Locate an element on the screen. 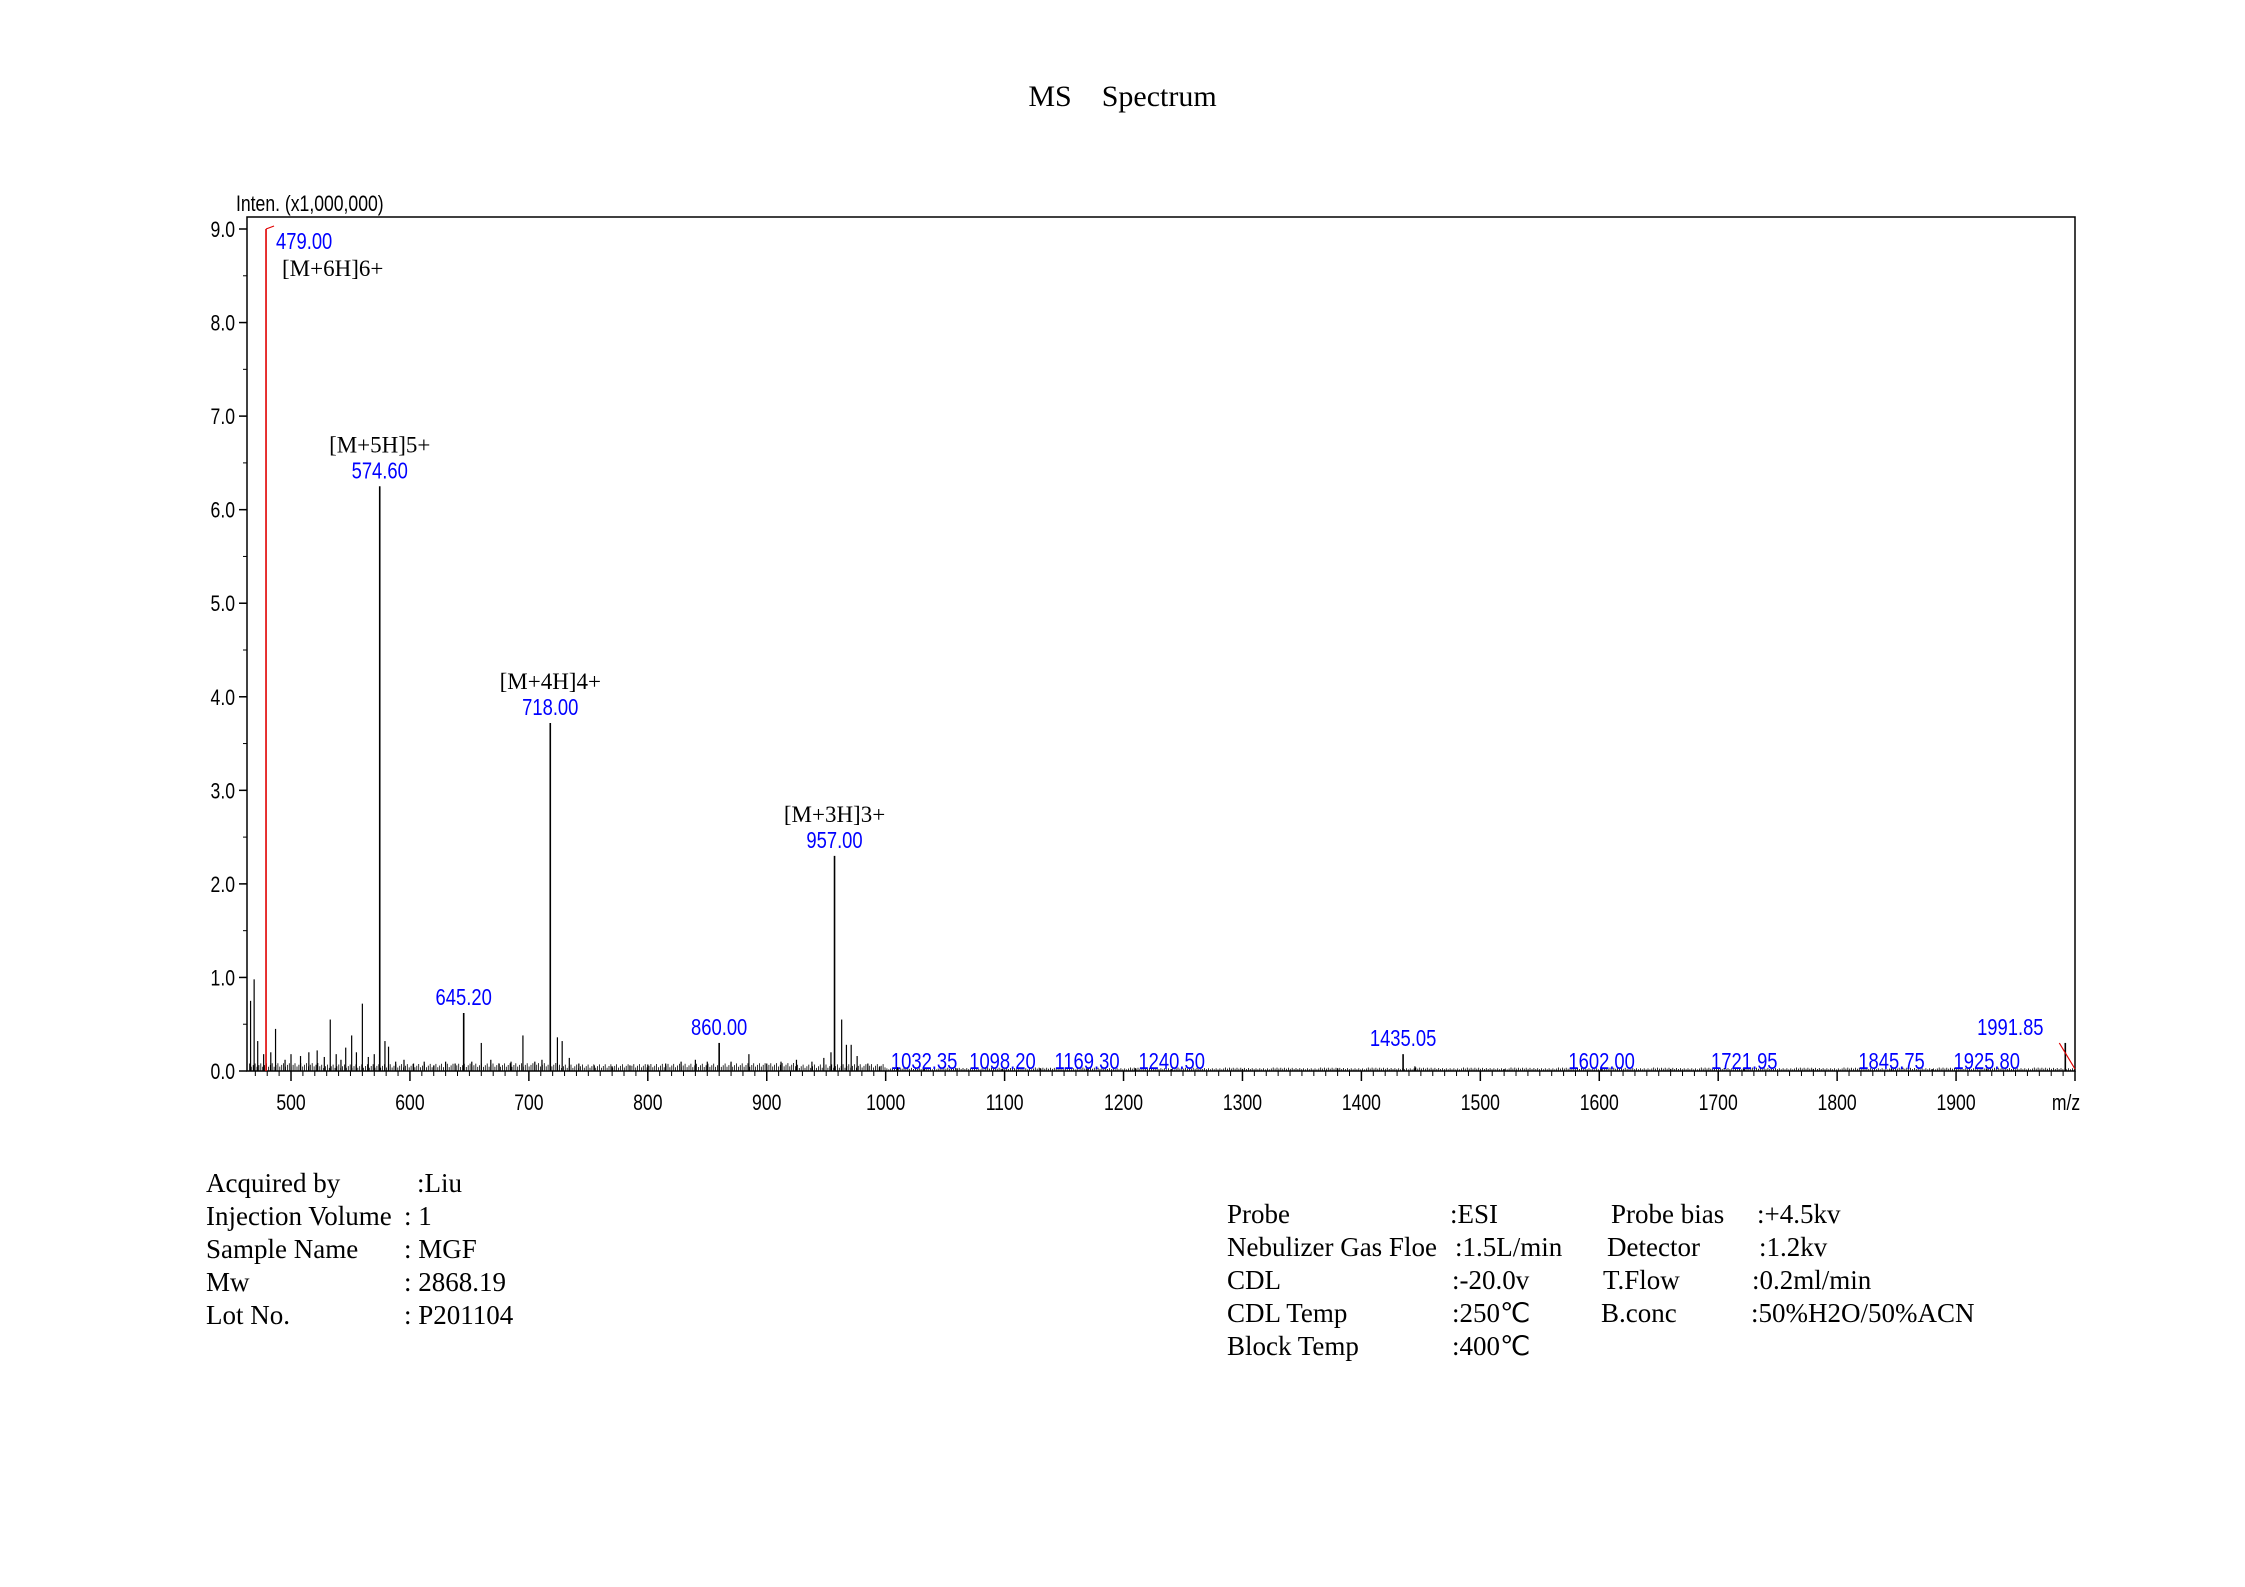  cond-value: :-20.0v is located at coordinates (1491, 1280).